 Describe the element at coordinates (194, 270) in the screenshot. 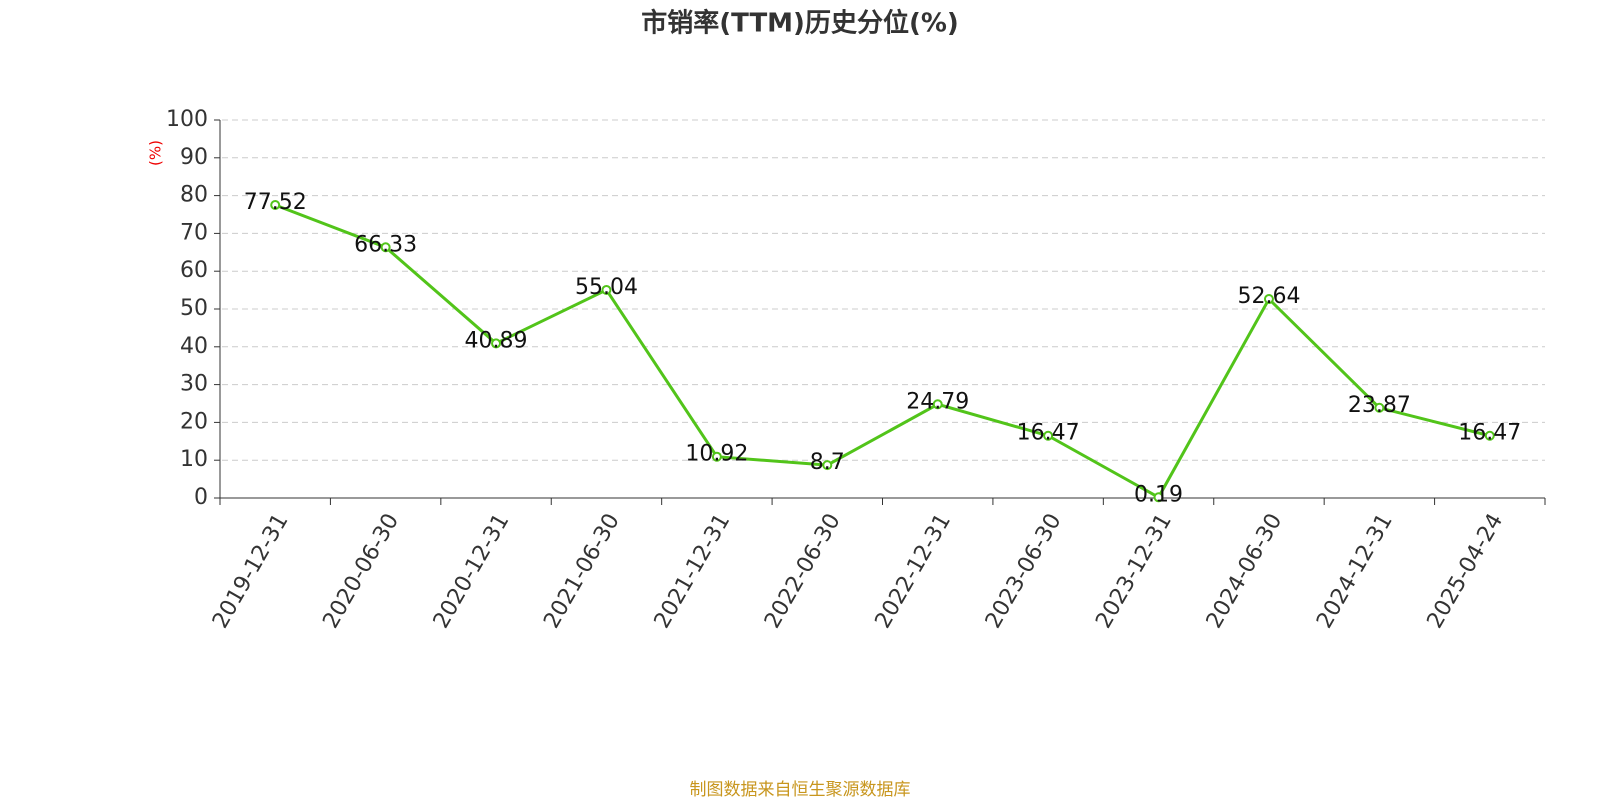

I see `y-tick-label: 60` at that location.